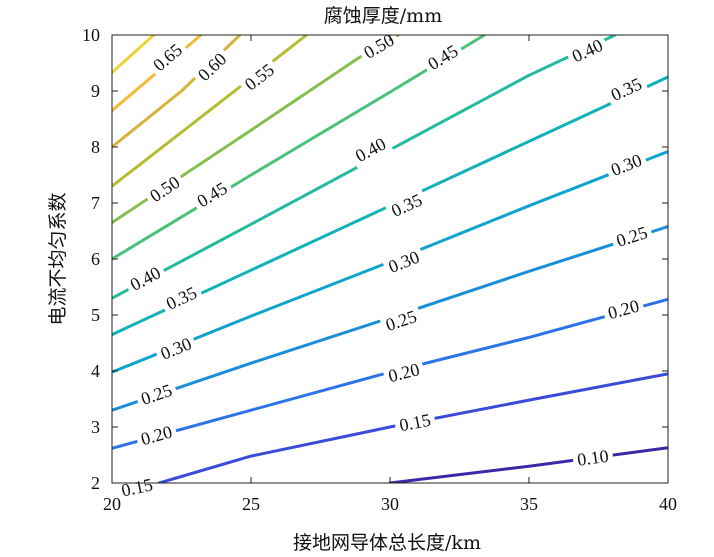  I want to click on y-axis-label: 电流不均匀系数, so click(58, 258).